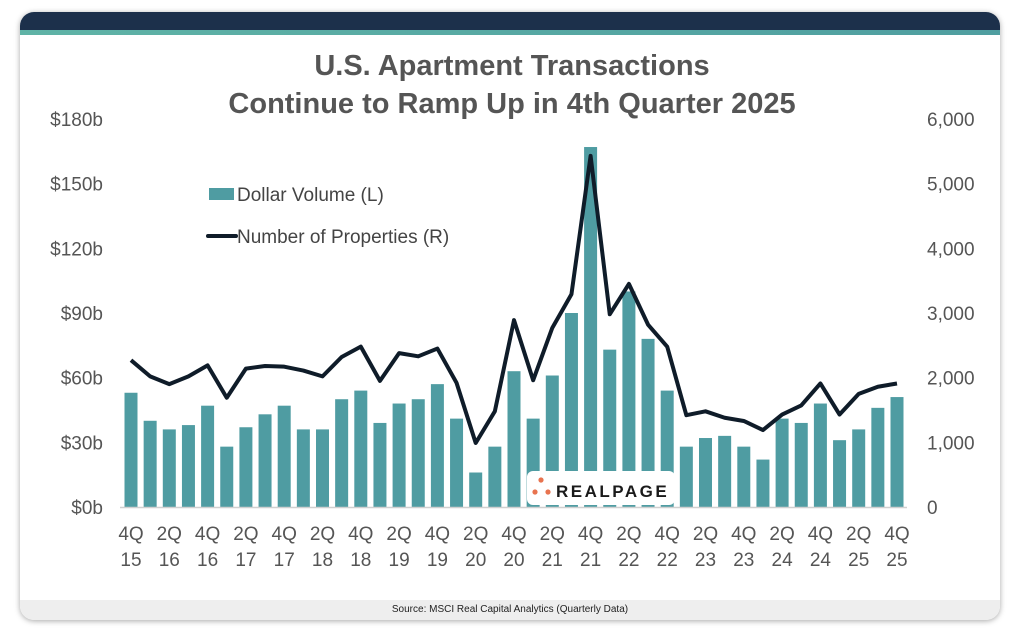  What do you see at coordinates (629, 399) in the screenshot?
I see `bar-2Q22` at bounding box center [629, 399].